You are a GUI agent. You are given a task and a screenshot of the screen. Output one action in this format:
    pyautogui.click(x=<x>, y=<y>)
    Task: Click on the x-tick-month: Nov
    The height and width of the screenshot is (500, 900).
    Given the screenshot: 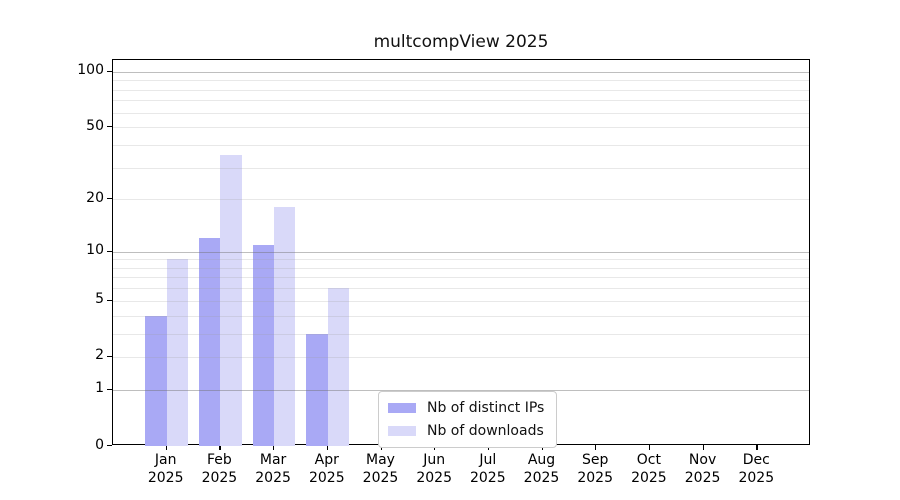 What is the action you would take?
    pyautogui.click(x=702, y=460)
    